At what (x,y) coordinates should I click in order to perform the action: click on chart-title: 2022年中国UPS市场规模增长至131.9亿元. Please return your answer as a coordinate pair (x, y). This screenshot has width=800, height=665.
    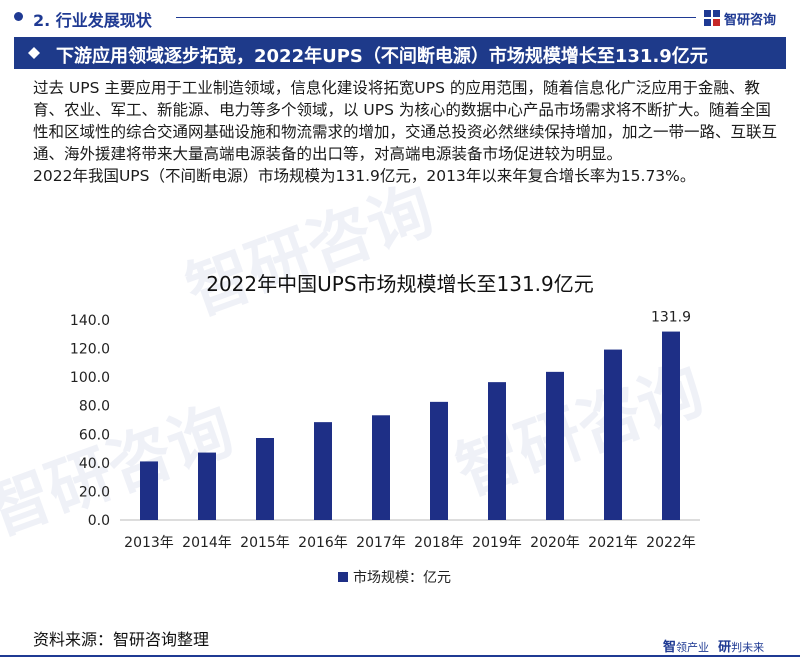
    Looking at the image, I should click on (400, 284).